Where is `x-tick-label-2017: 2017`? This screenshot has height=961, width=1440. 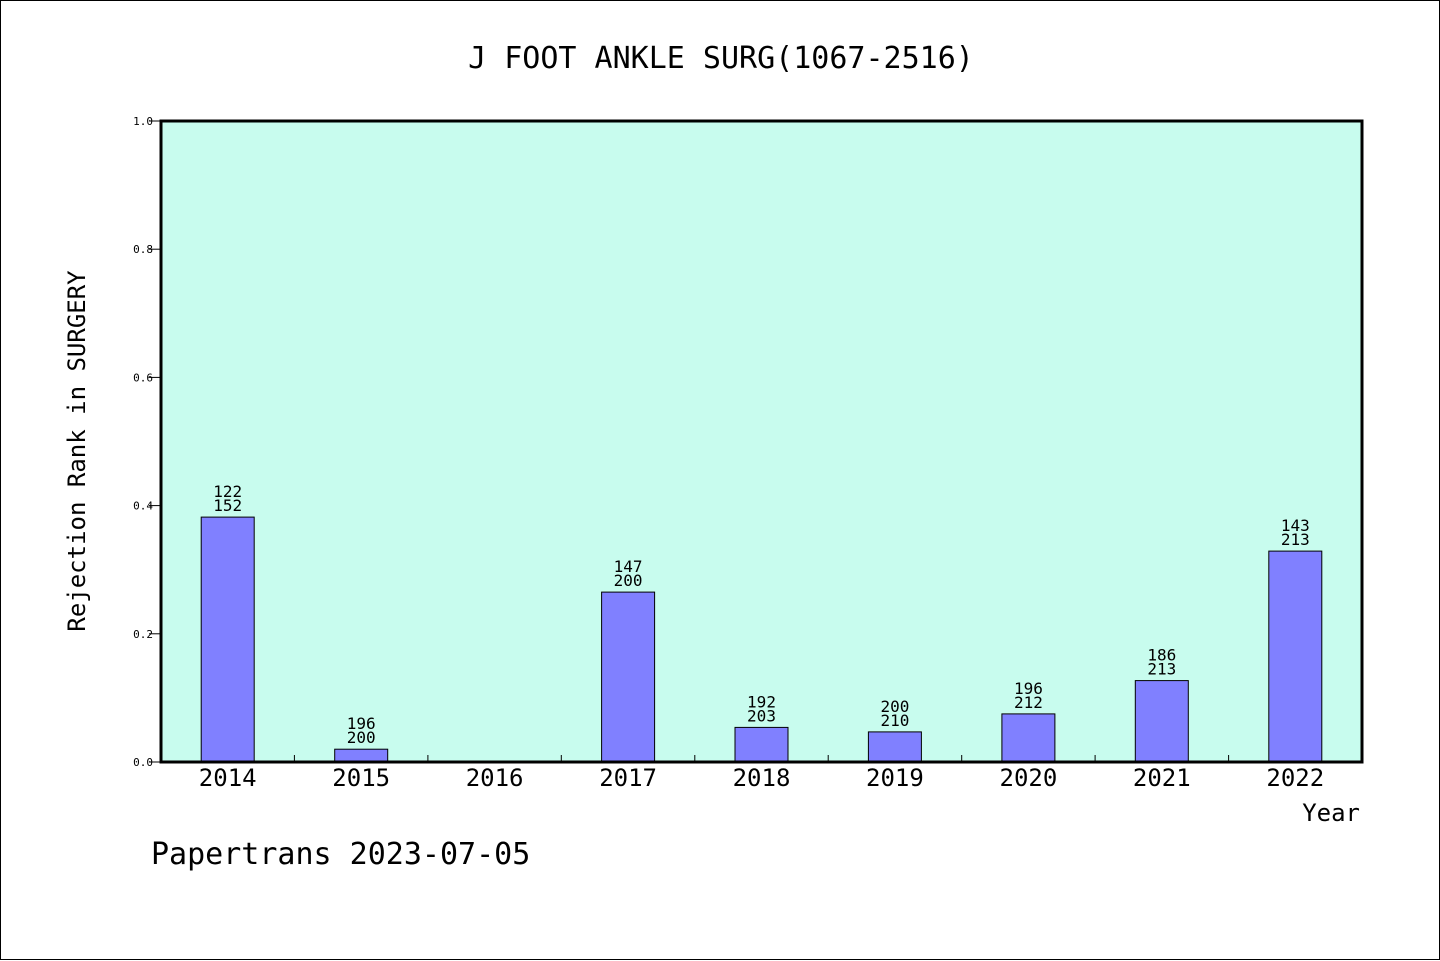 x-tick-label-2017: 2017 is located at coordinates (628, 778).